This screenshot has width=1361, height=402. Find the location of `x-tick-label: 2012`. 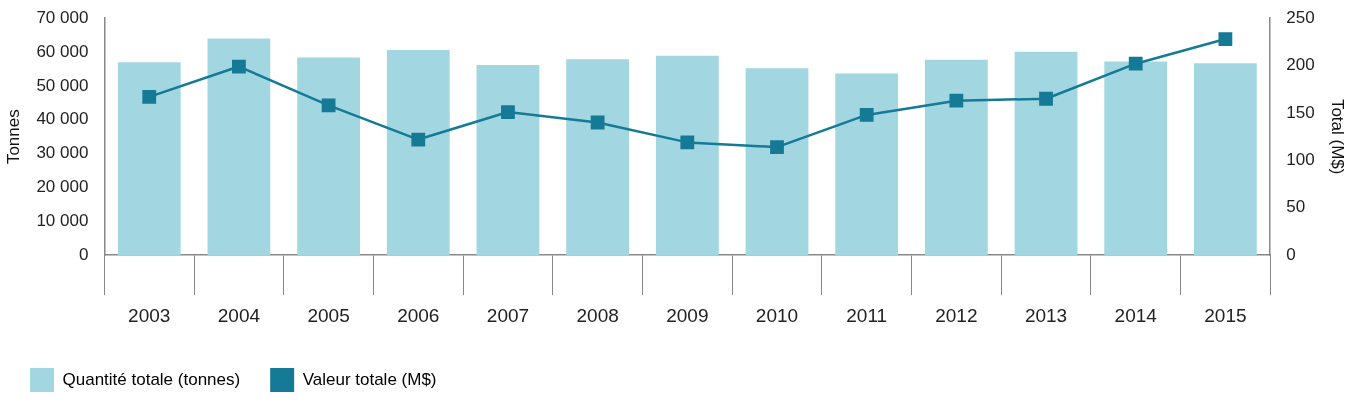

x-tick-label: 2012 is located at coordinates (956, 315).